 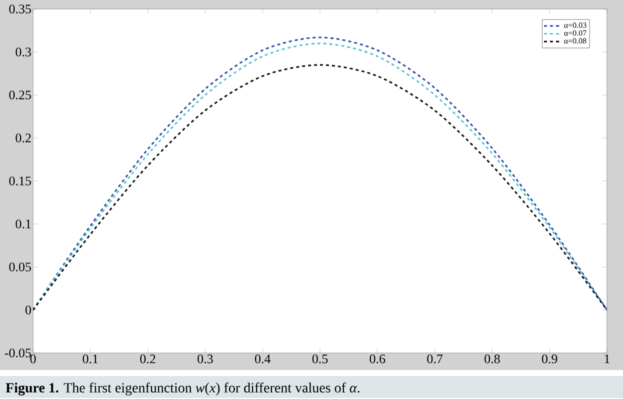 What do you see at coordinates (435, 359) in the screenshot?
I see `x-tick-label: 0.7` at bounding box center [435, 359].